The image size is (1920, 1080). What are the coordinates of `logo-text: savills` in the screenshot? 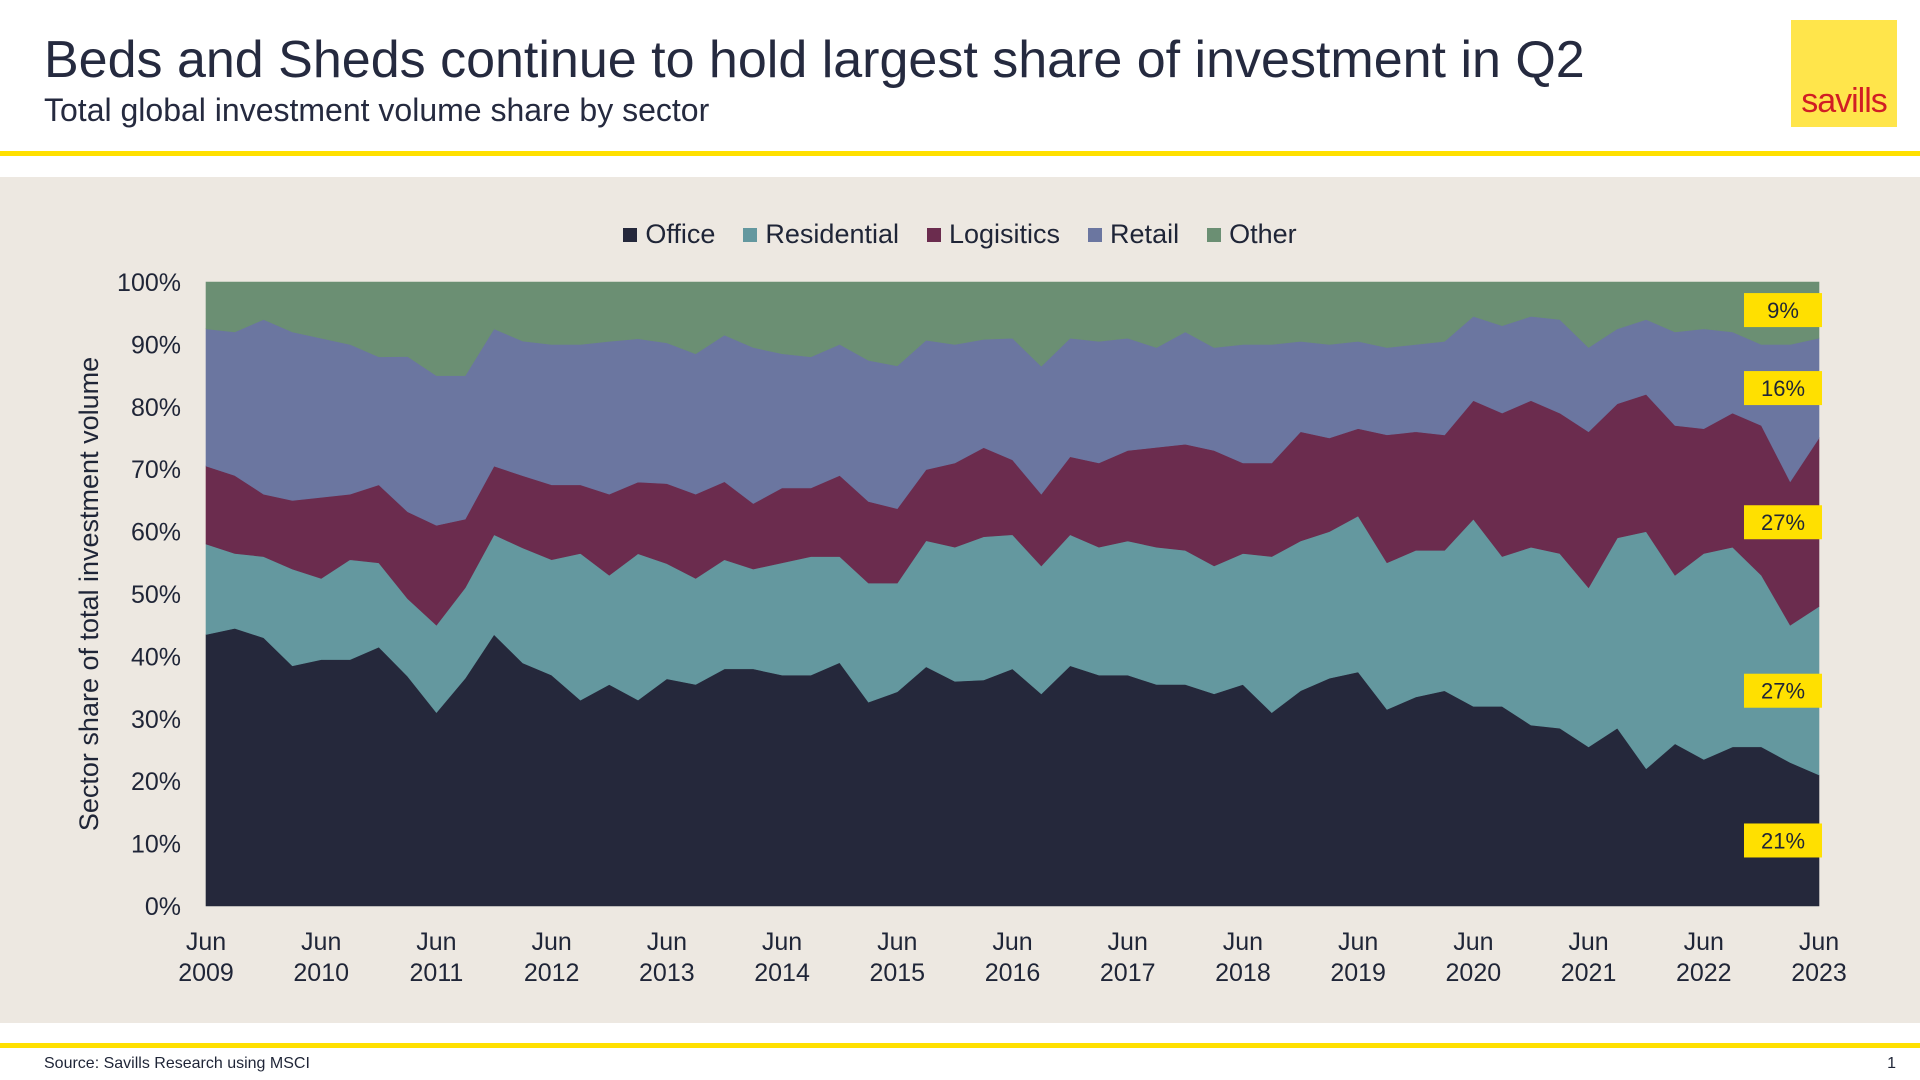 It's located at (1844, 101).